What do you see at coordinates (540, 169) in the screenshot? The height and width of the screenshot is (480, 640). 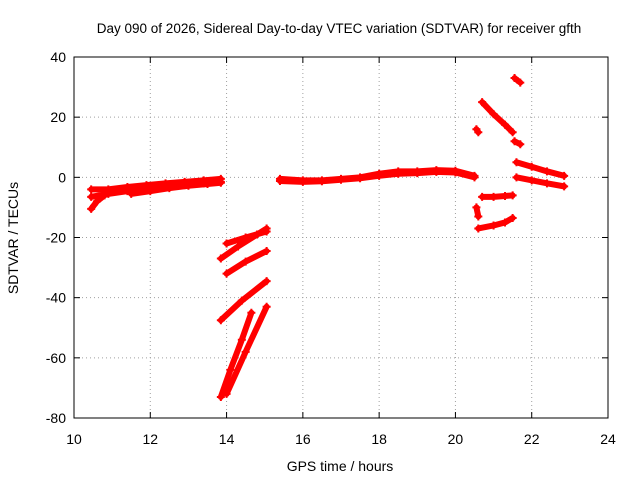 I see `series-arc-q` at bounding box center [540, 169].